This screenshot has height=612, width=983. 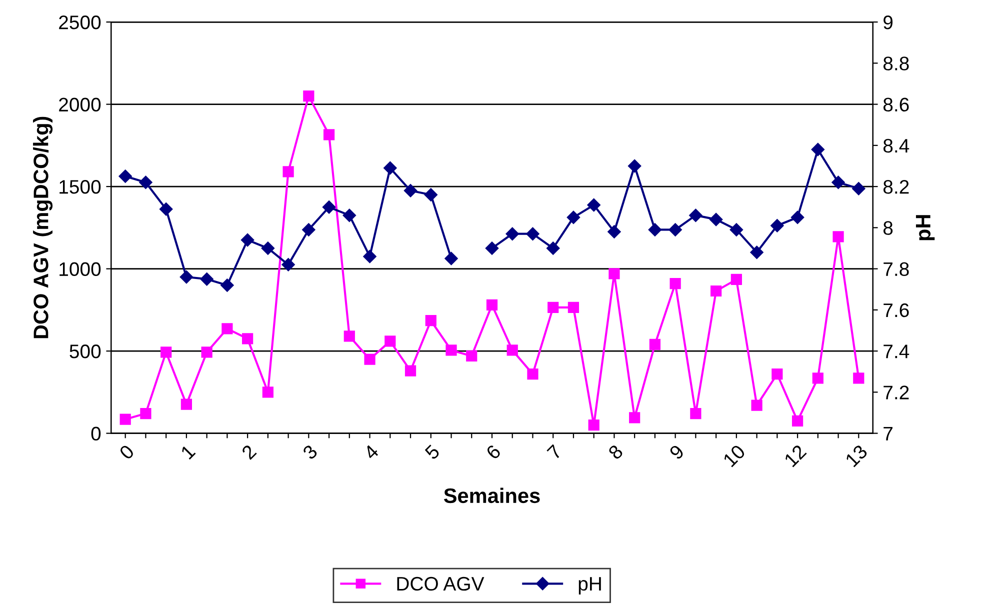 What do you see at coordinates (888, 433) in the screenshot?
I see `y2-tick-label: 7` at bounding box center [888, 433].